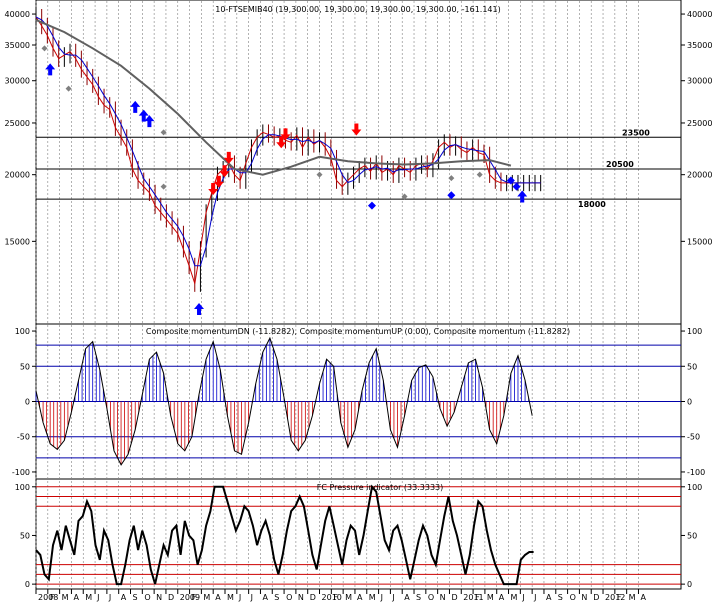 The image size is (717, 602). I want to click on x-tick-label: 2012, so click(615, 597).